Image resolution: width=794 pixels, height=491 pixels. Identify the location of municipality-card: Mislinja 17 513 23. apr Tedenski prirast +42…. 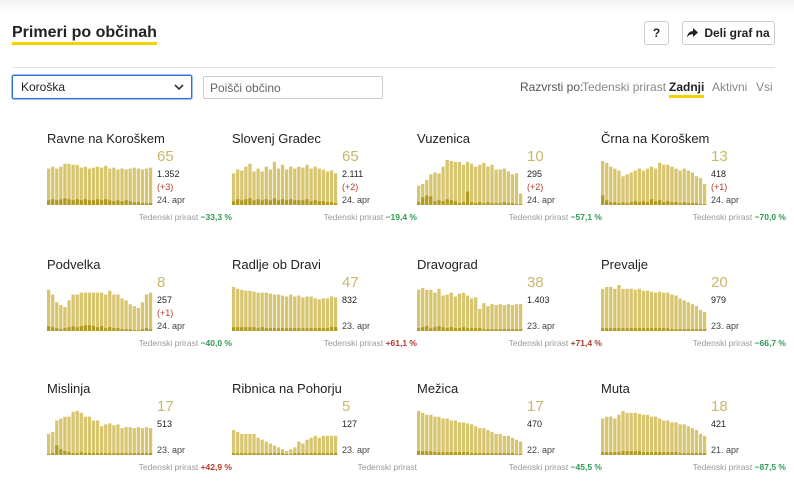
(139, 436).